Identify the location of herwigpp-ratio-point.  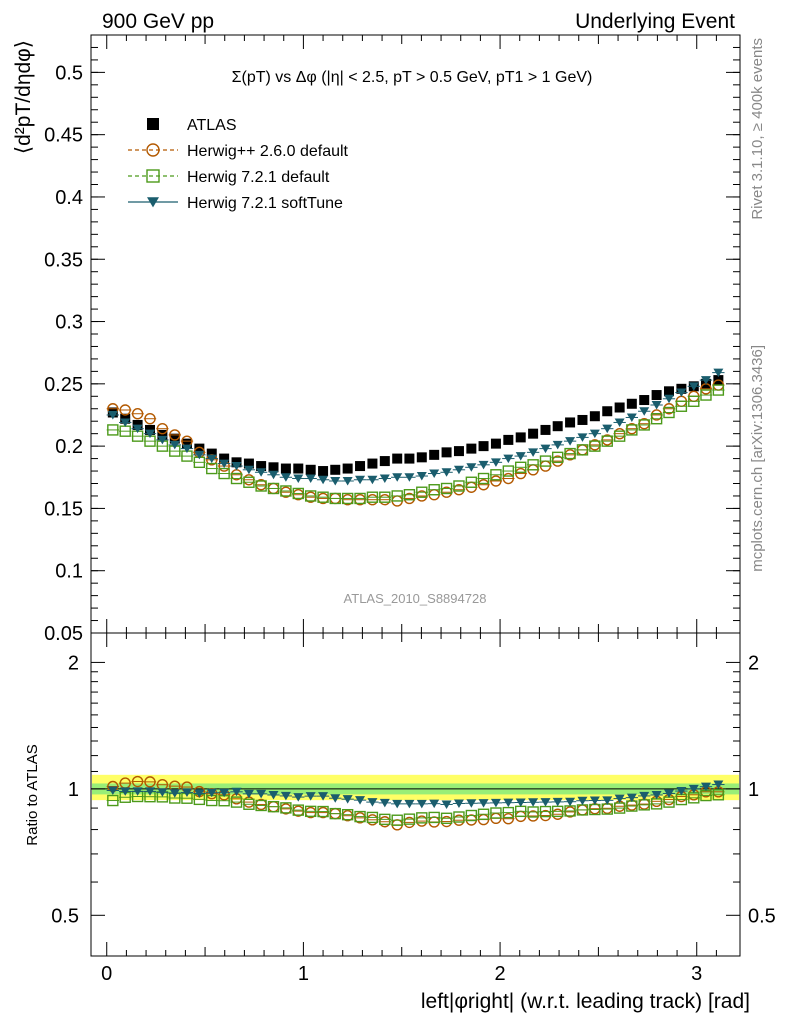
(212, 793).